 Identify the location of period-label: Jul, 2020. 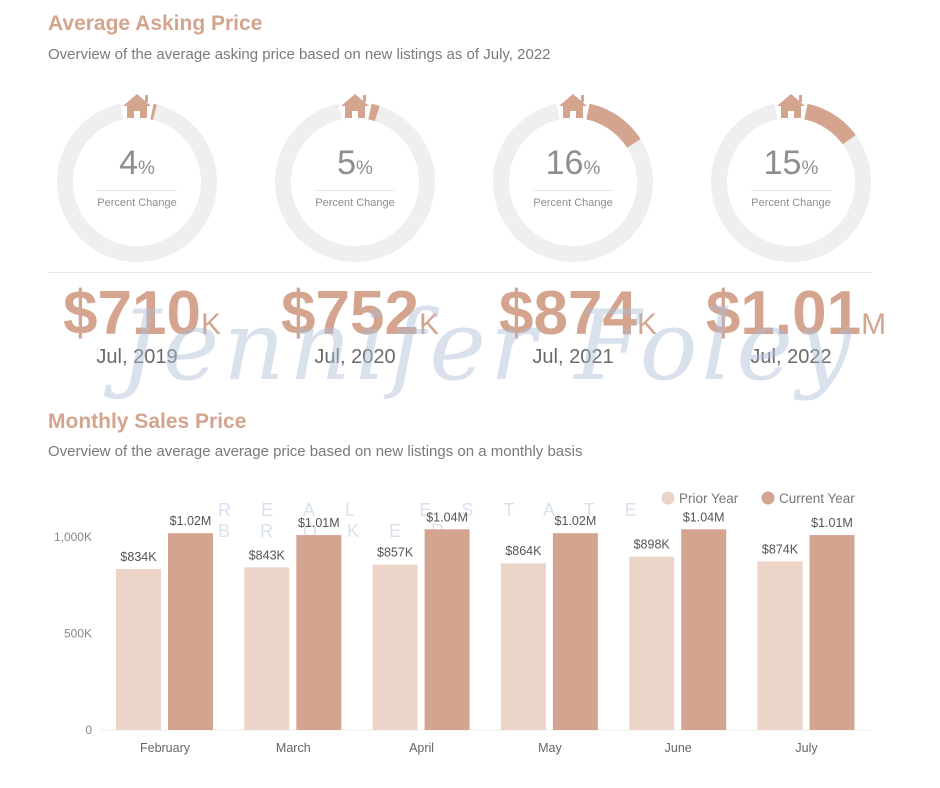
(355, 357).